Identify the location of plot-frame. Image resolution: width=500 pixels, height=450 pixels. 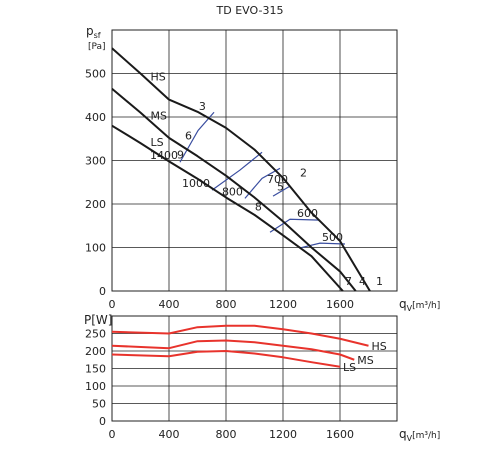
(254, 368).